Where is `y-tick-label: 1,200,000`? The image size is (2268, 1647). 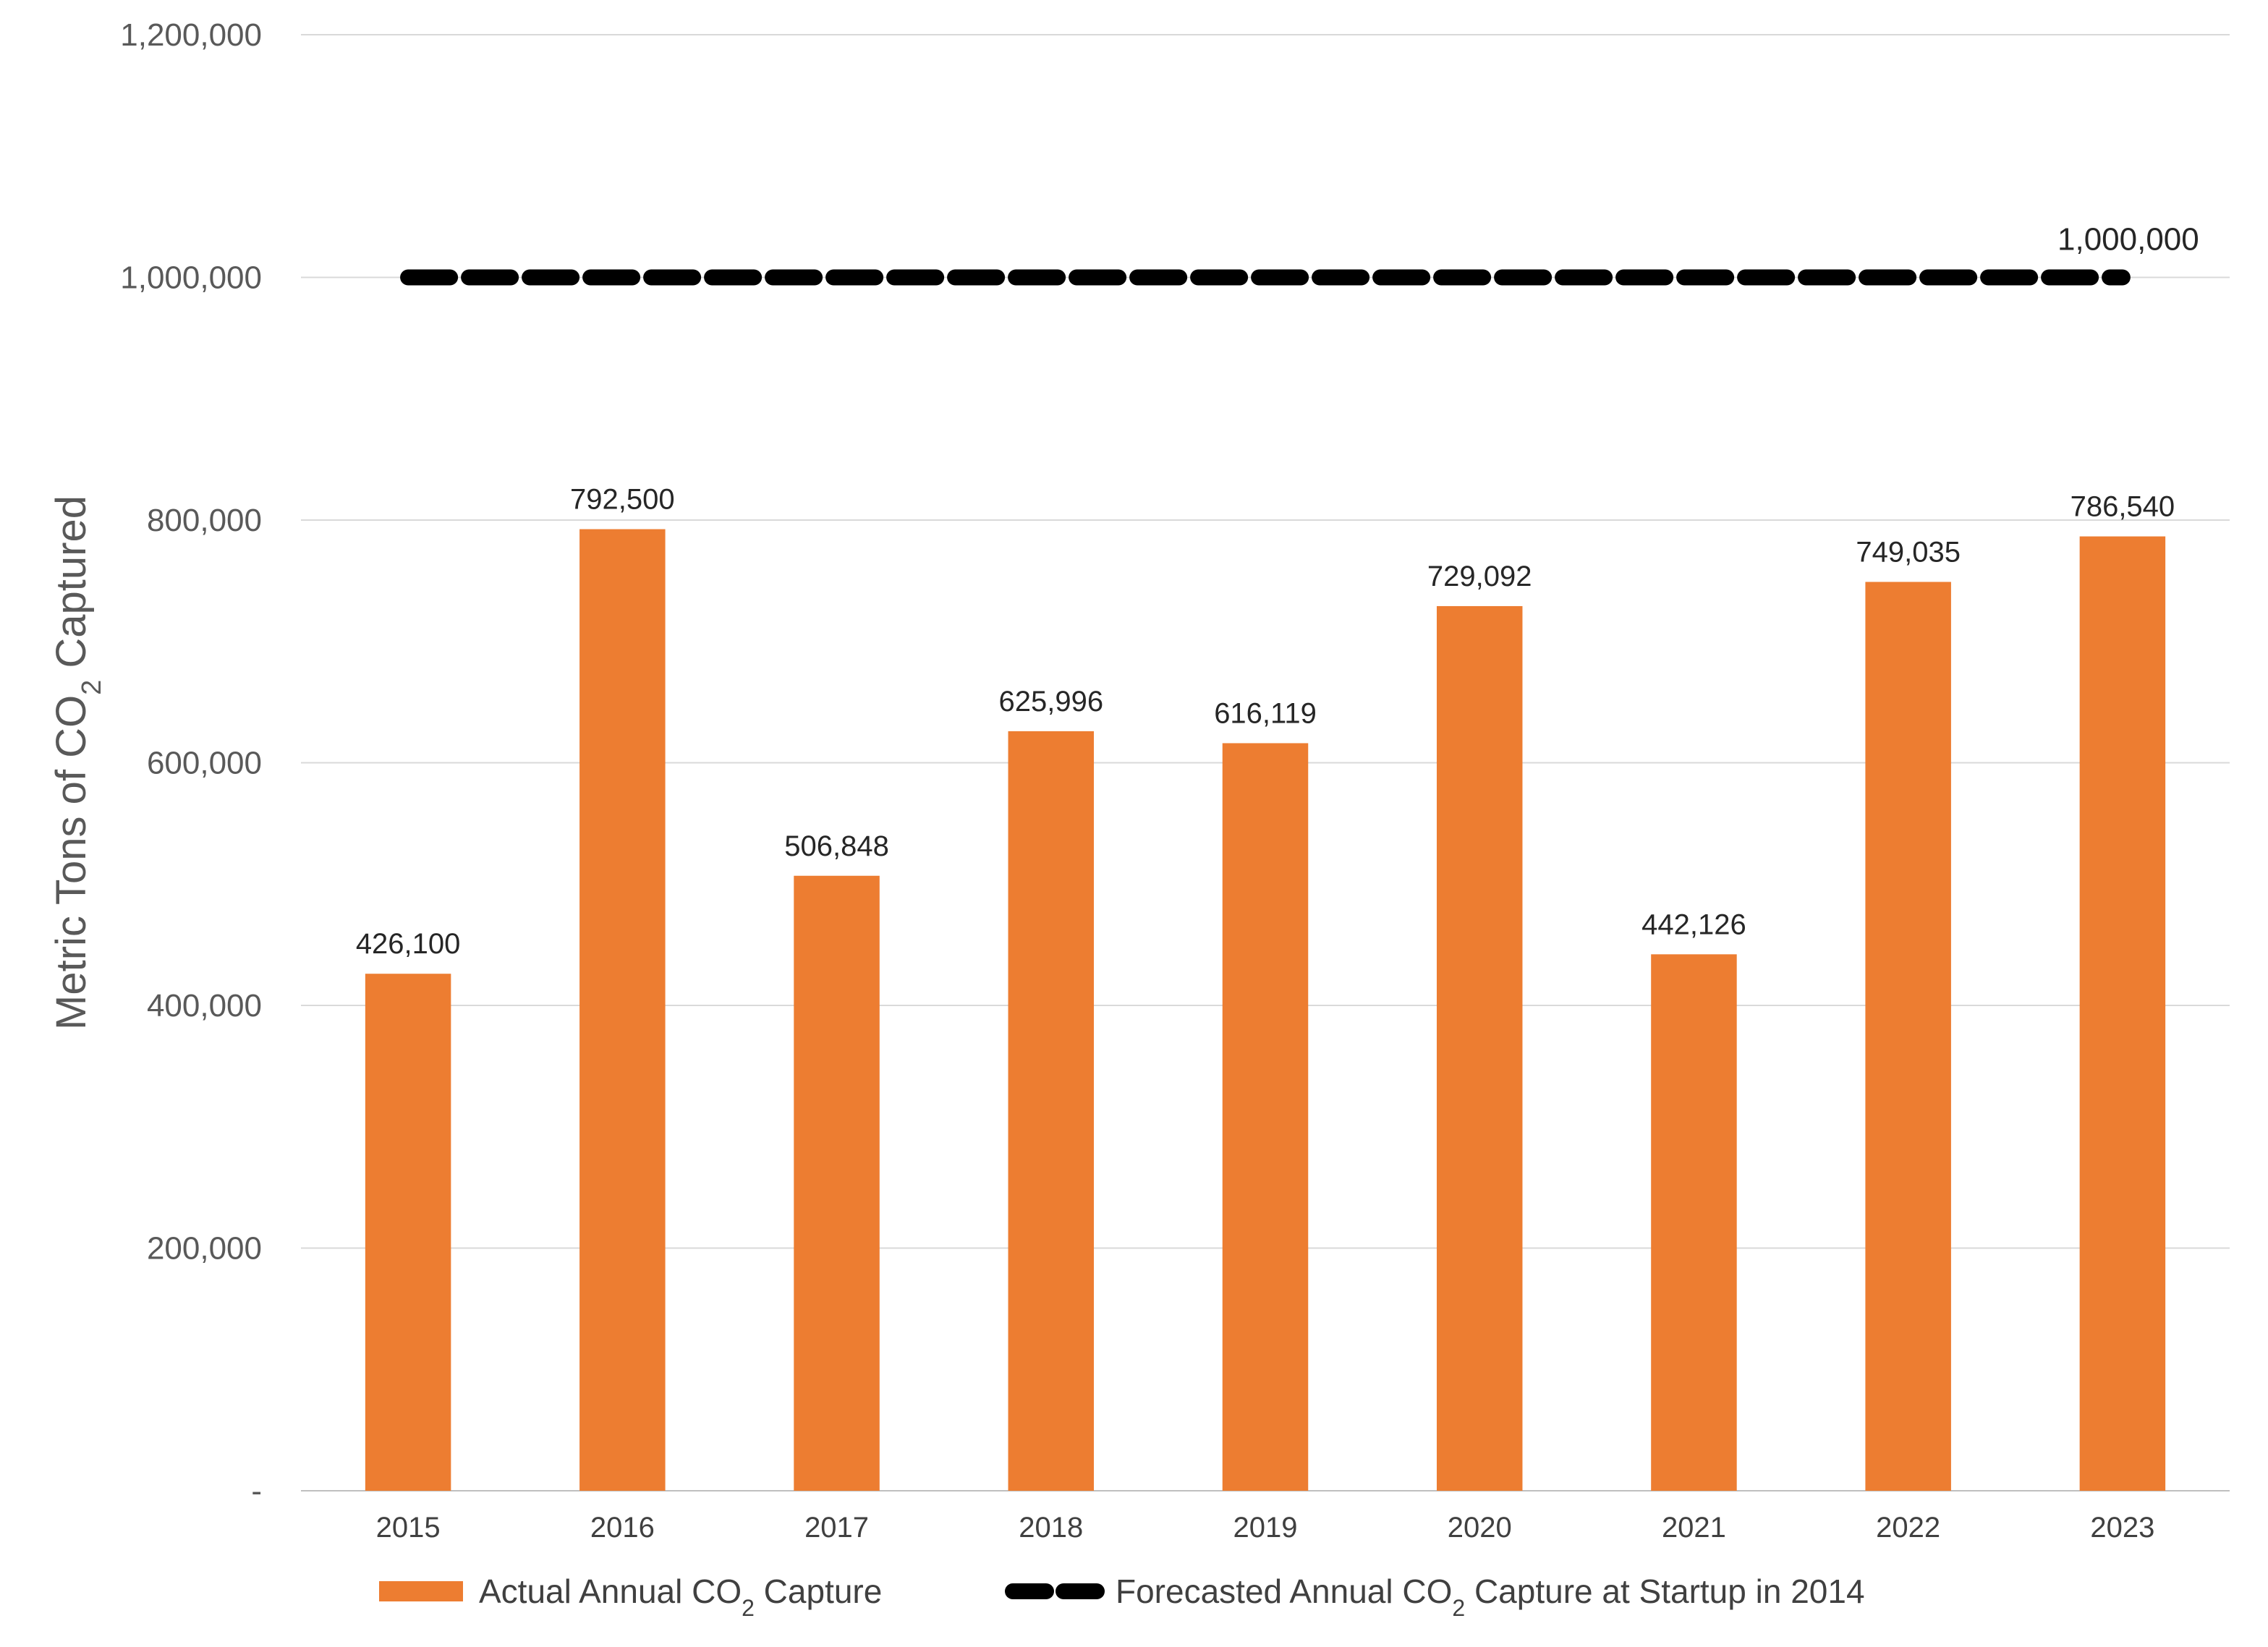
y-tick-label: 1,200,000 is located at coordinates (191, 35).